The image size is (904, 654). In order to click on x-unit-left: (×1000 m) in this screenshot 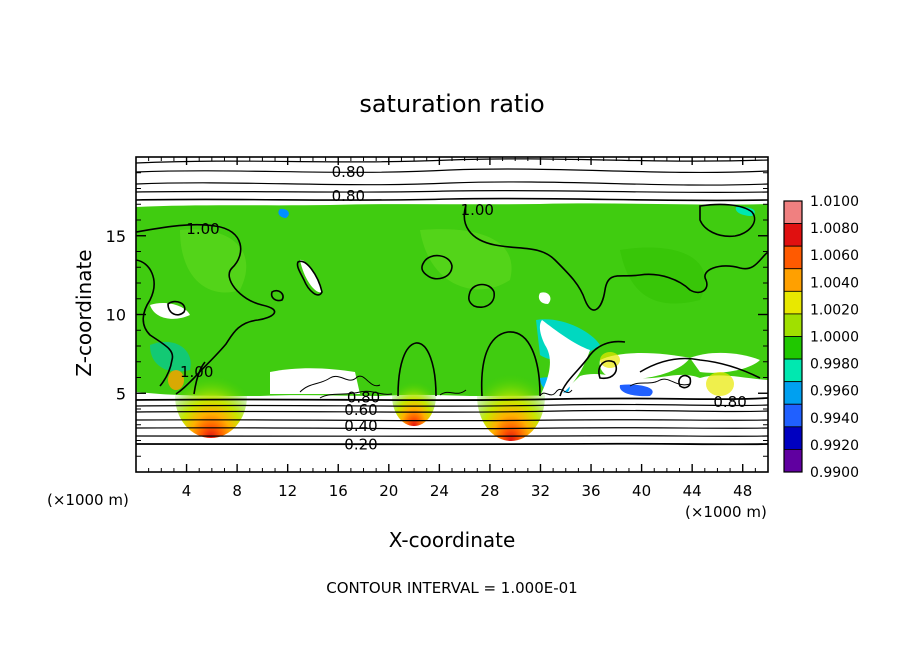, I will do `click(88, 500)`.